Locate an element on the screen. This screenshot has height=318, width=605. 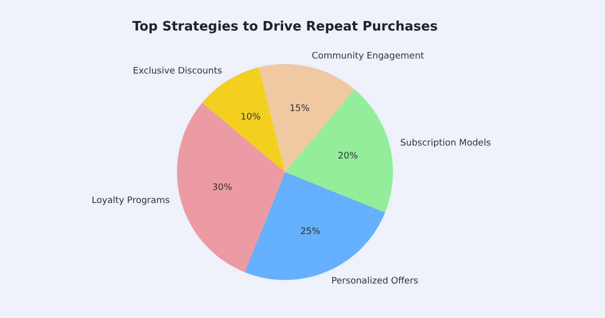
chart-title: Top Strategies to Drive Repeat Purchases is located at coordinates (285, 26).